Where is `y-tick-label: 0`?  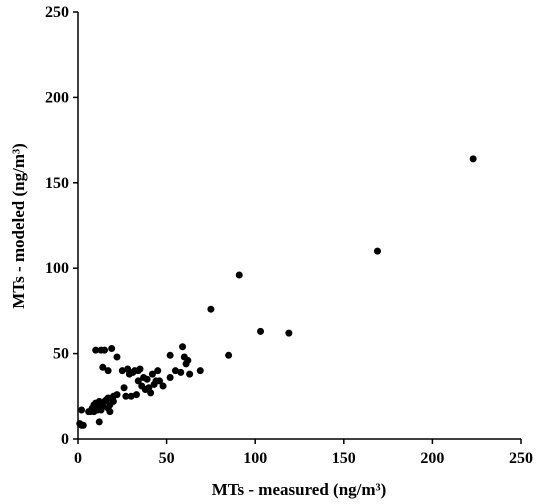 y-tick-label: 0 is located at coordinates (65, 439).